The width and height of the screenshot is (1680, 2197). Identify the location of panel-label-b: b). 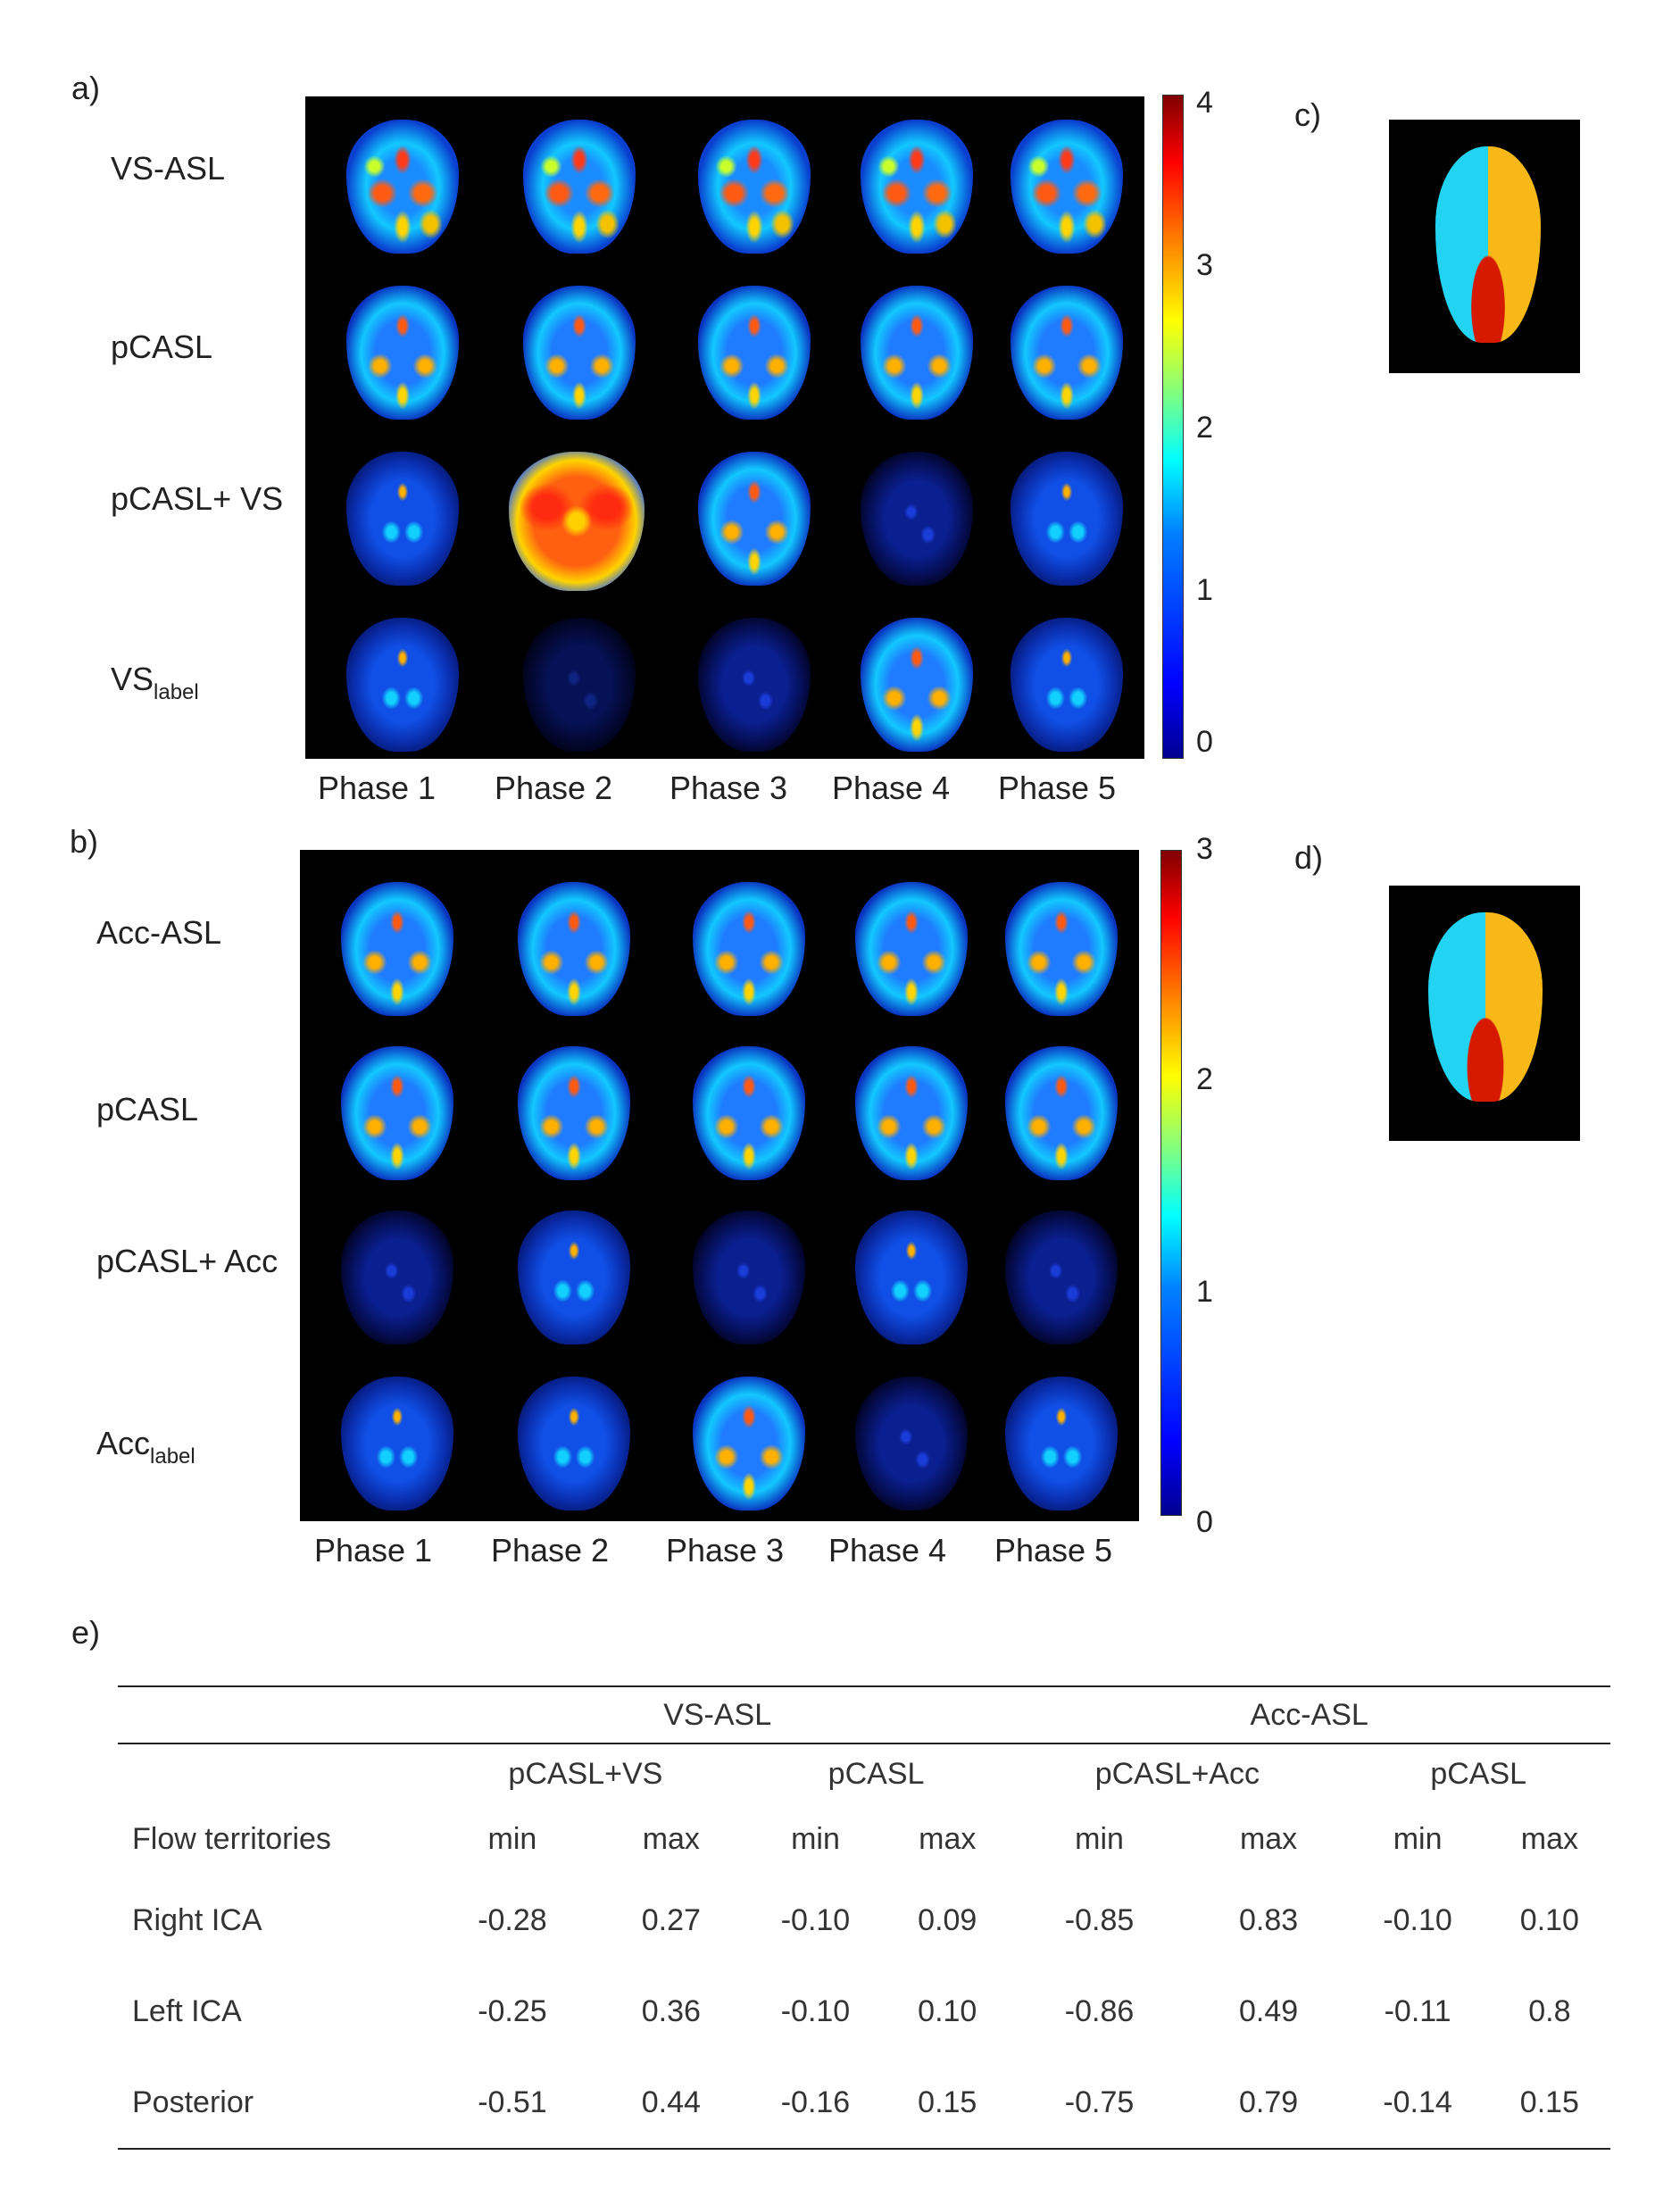
(84, 841).